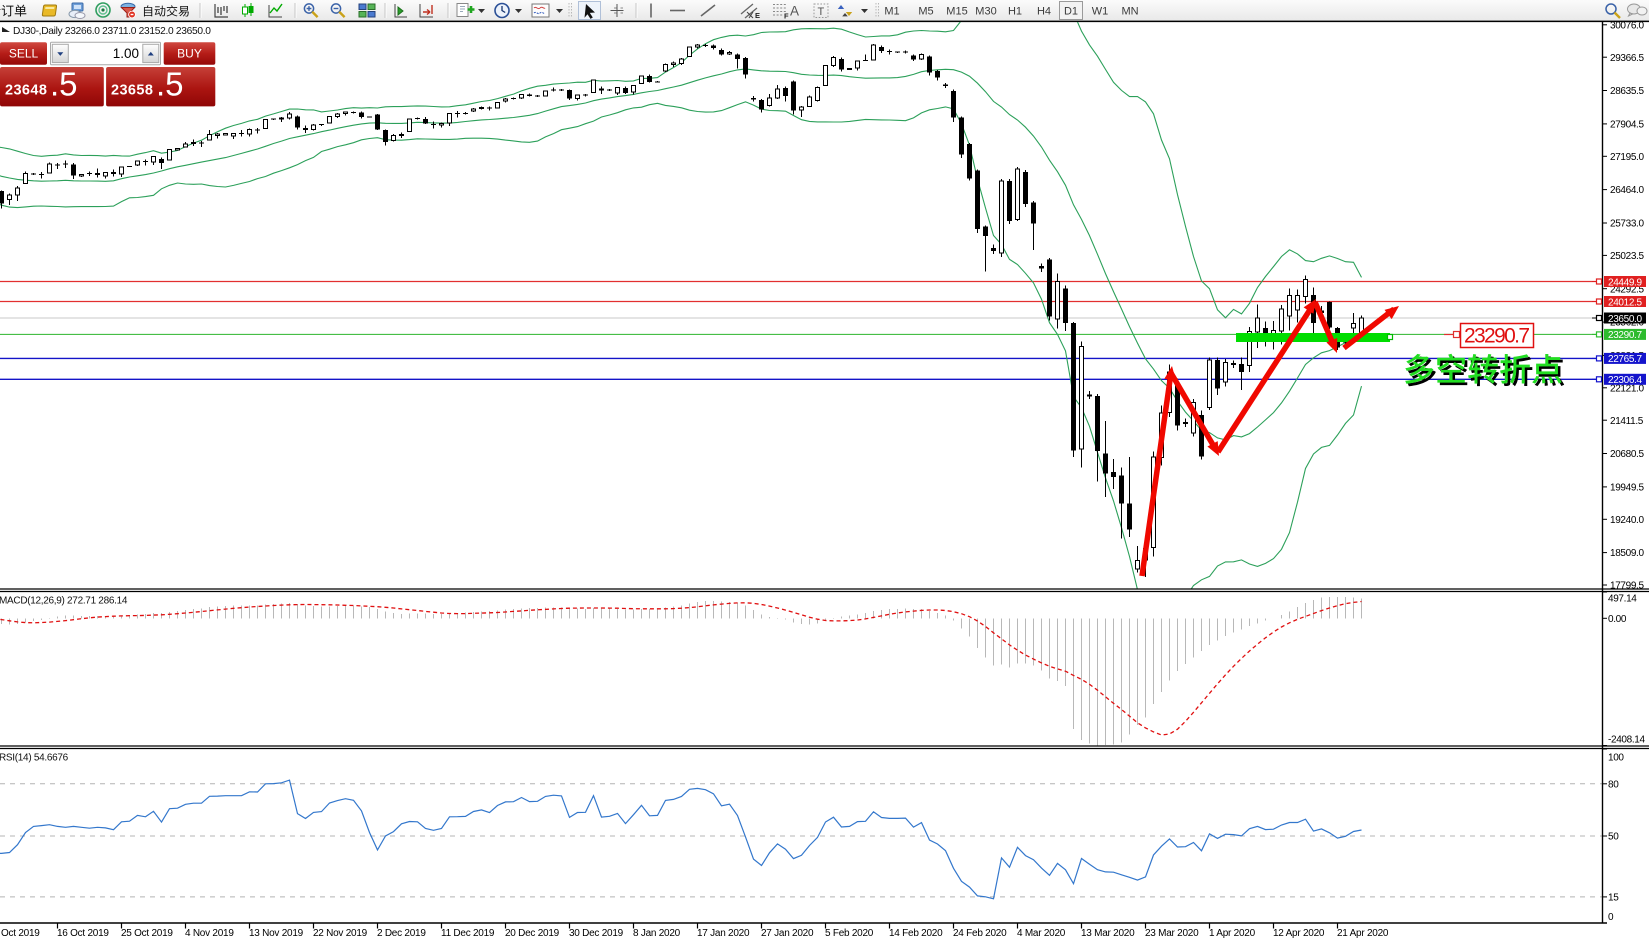 The width and height of the screenshot is (1649, 942). What do you see at coordinates (757, 15) in the screenshot?
I see `svg-text: E` at bounding box center [757, 15].